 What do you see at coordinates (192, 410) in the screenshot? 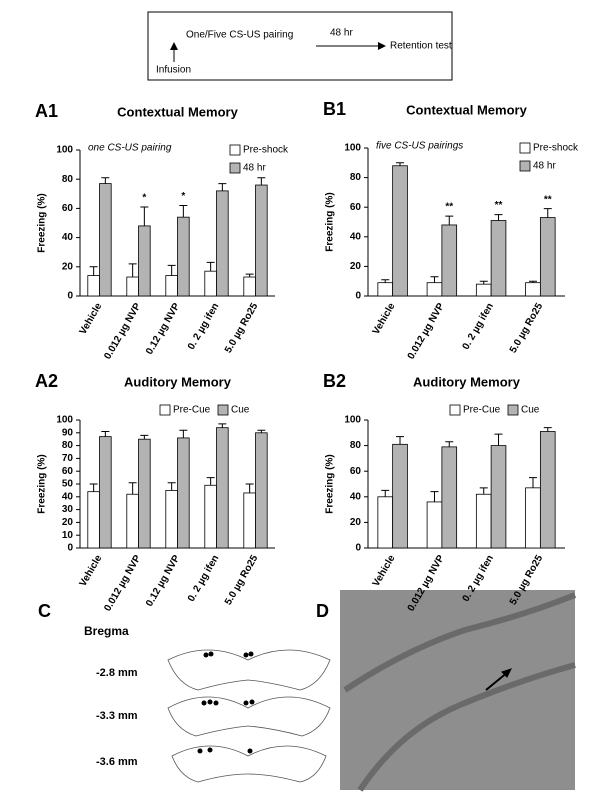
I see `legend-label: Pre-Cue` at bounding box center [192, 410].